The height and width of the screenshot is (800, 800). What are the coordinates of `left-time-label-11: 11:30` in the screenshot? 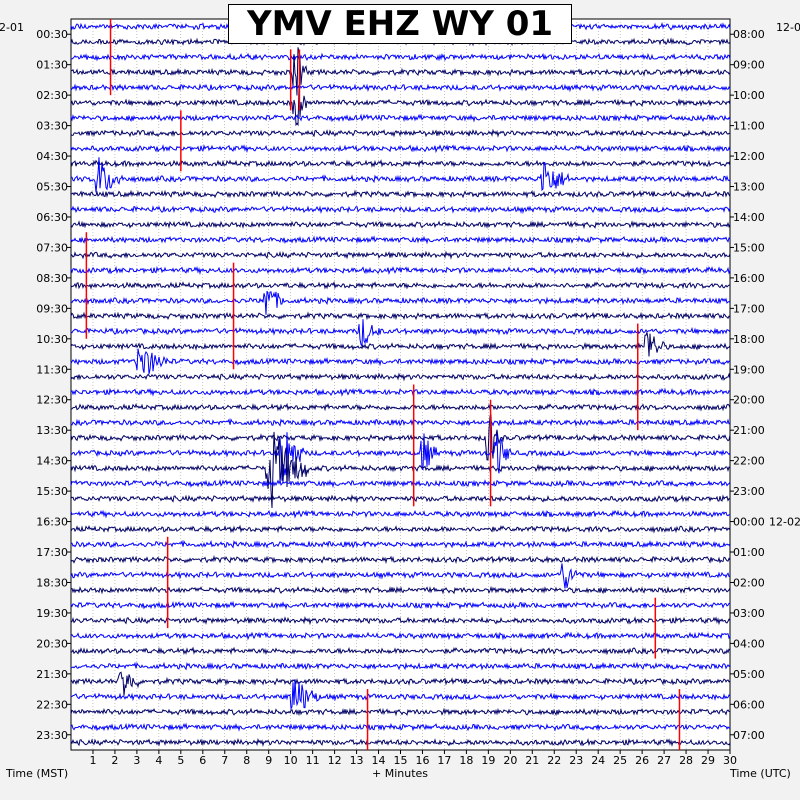 It's located at (52, 369).